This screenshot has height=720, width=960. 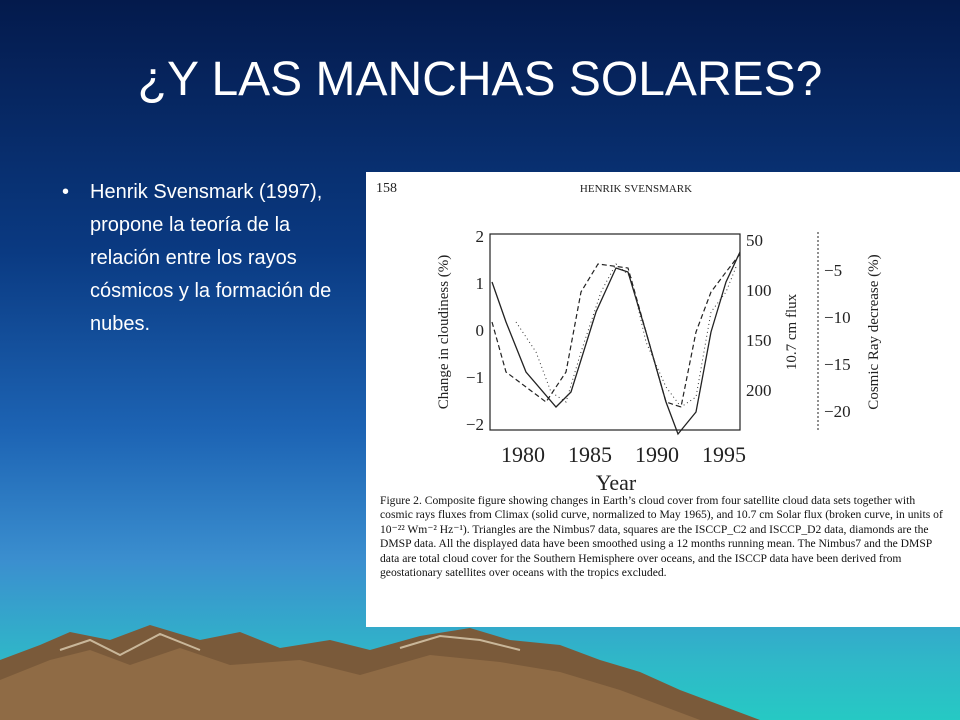 What do you see at coordinates (754, 240) in the screenshot?
I see `y2-tick-label: 50` at bounding box center [754, 240].